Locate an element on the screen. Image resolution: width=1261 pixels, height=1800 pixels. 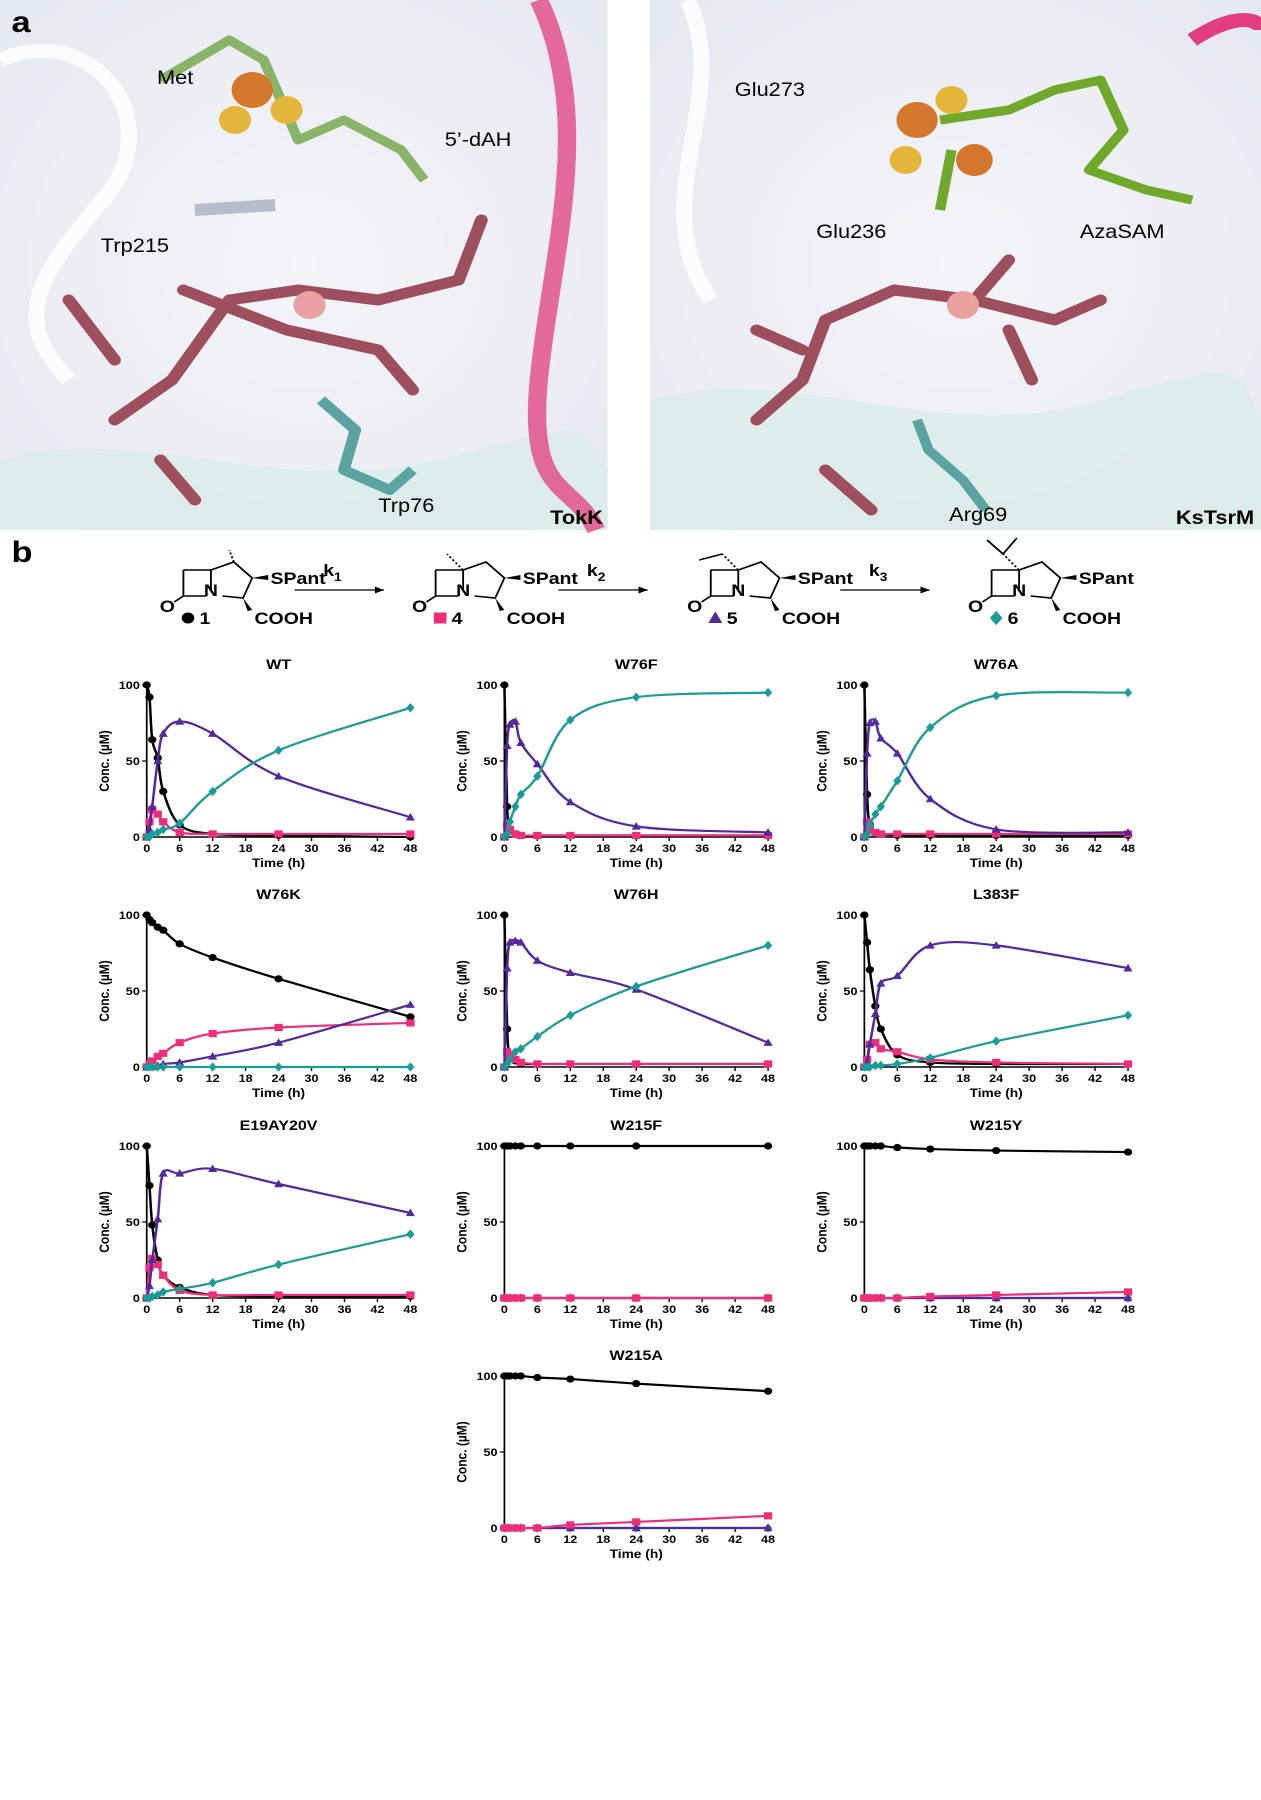
chart-title: W76K is located at coordinates (278, 895).